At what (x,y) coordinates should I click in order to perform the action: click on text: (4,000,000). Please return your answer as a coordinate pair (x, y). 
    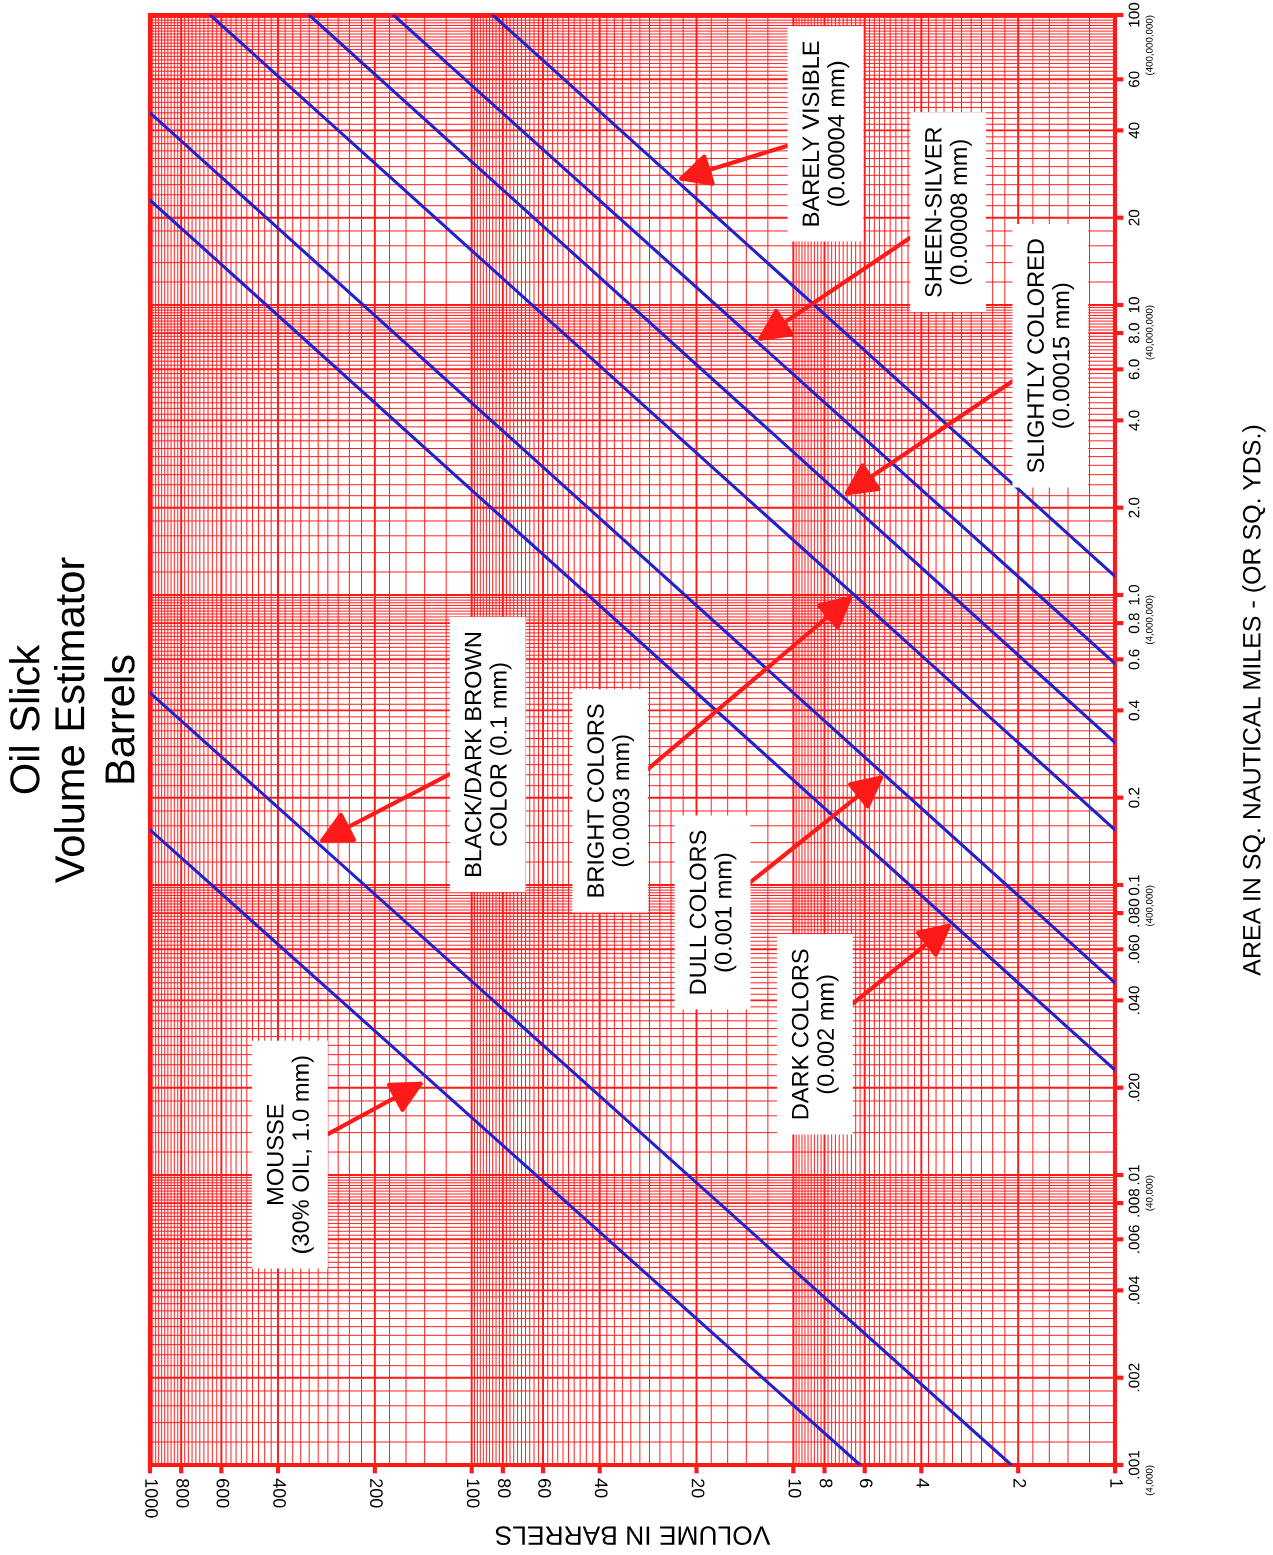
    Looking at the image, I should click on (1150, 620).